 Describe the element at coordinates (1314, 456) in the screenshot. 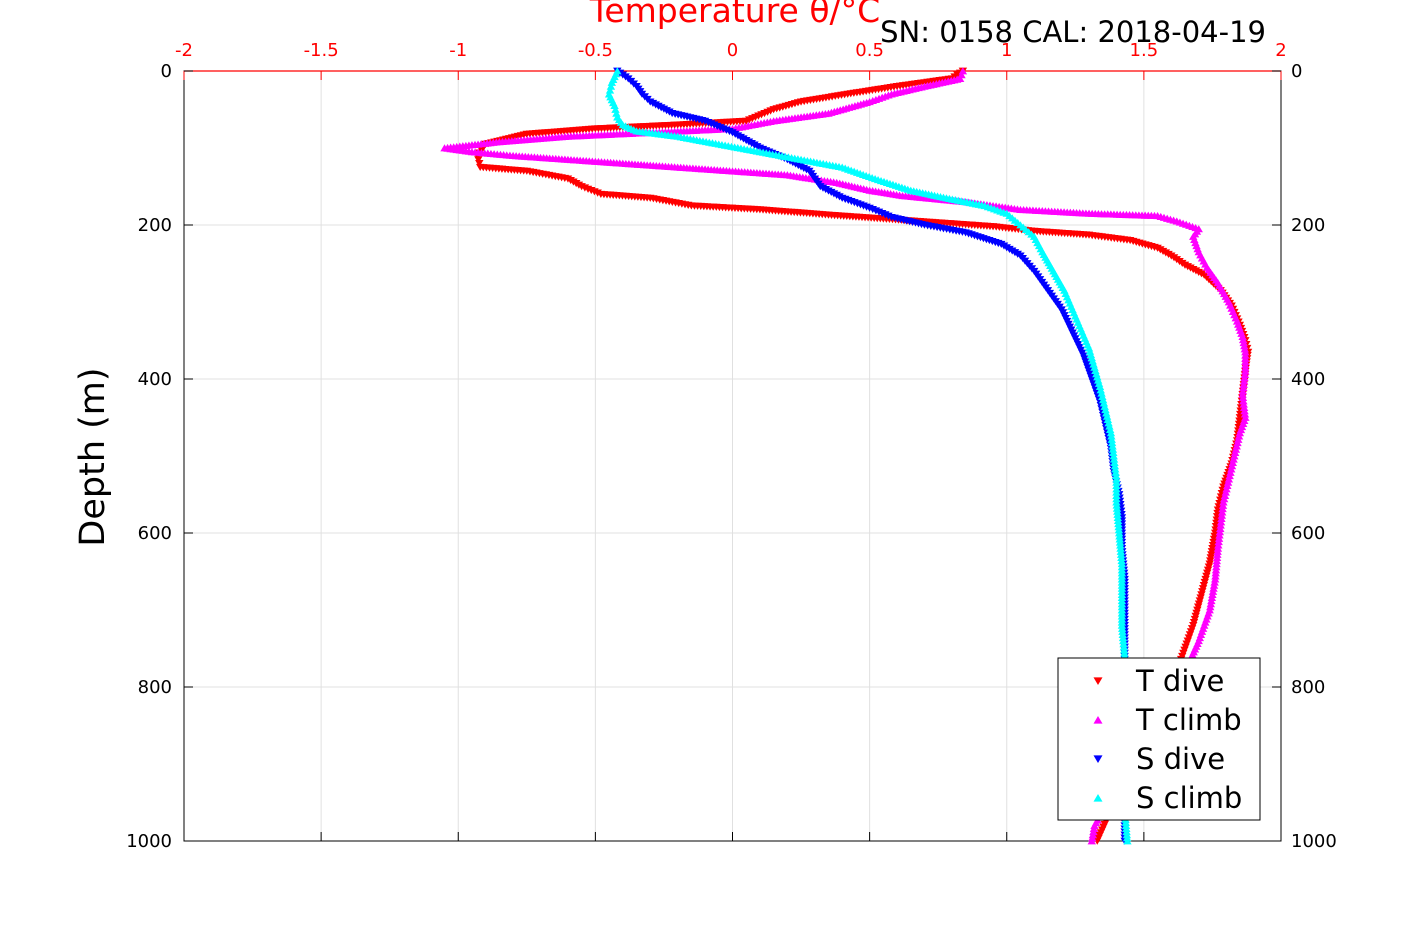

I see `y-right-tick-labels: 0 200 400 600 800 1000` at that location.